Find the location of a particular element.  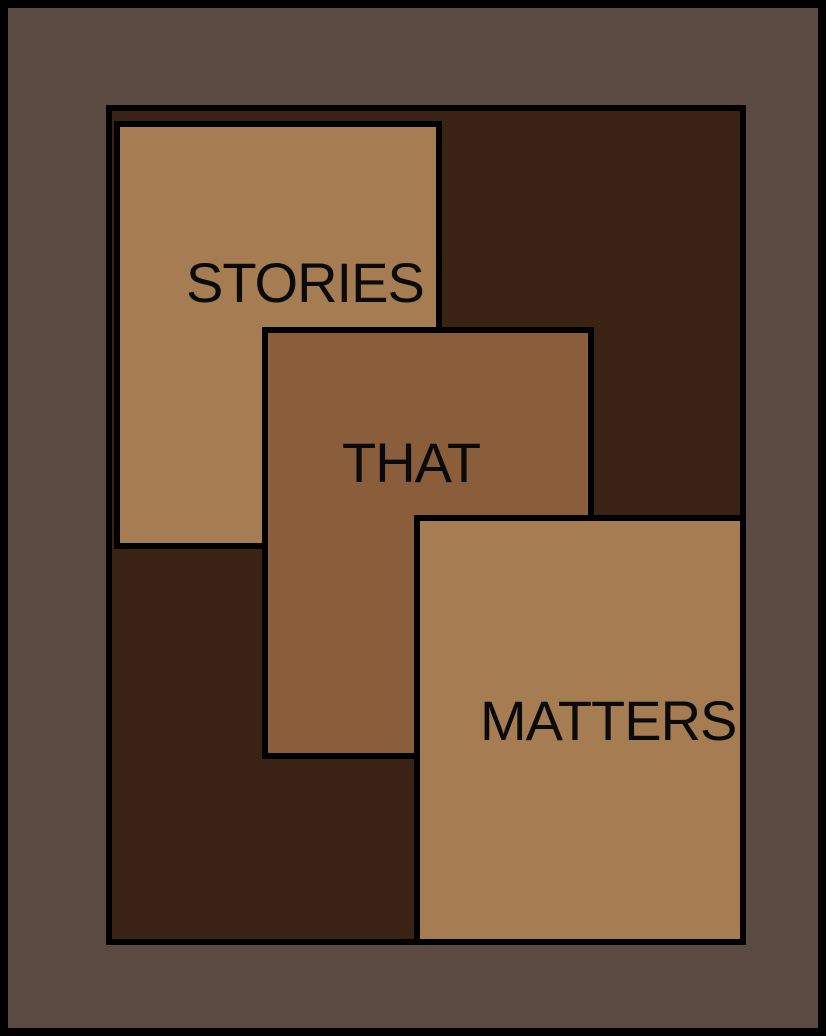

word-stories: STORIES is located at coordinates (305, 282).